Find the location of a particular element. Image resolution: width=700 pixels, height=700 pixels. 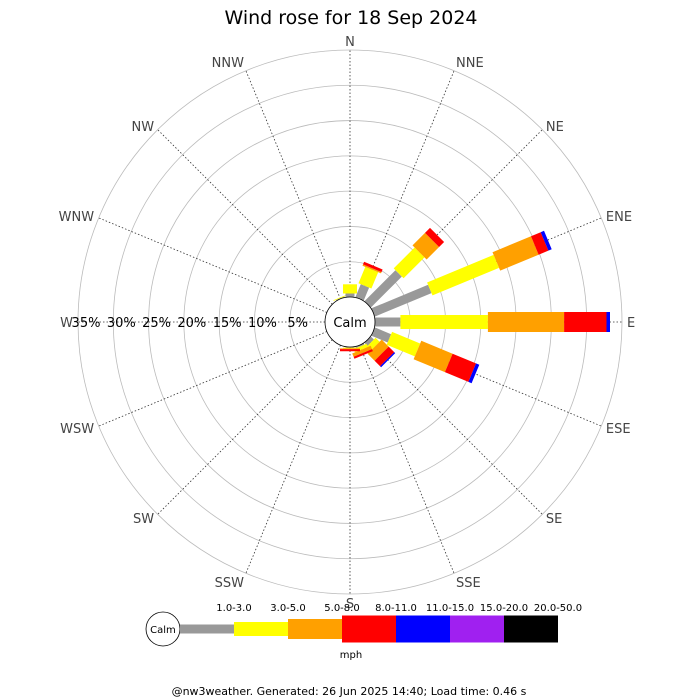

spoke-ssw is located at coordinates (293, 459).